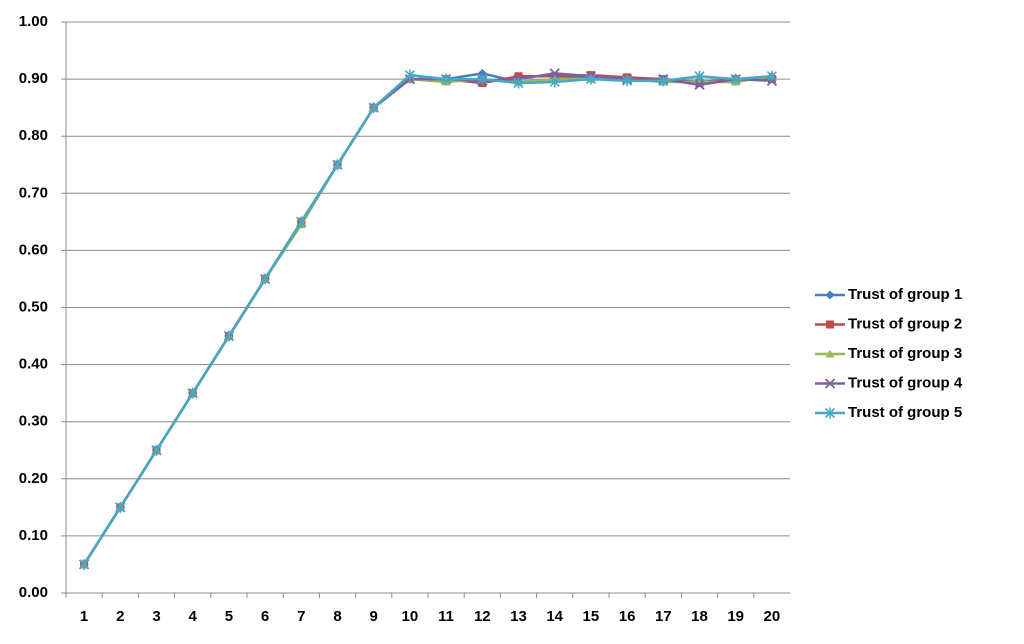  I want to click on y-tick-label: 0.00, so click(33, 592).